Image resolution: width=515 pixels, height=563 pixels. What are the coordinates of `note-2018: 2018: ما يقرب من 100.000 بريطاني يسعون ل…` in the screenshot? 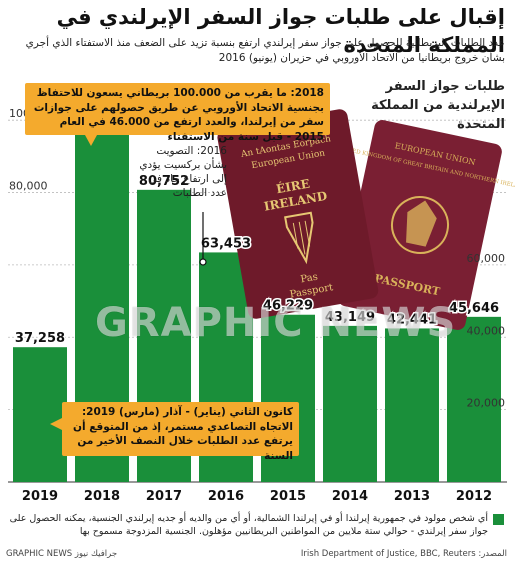 It's located at (177, 113).